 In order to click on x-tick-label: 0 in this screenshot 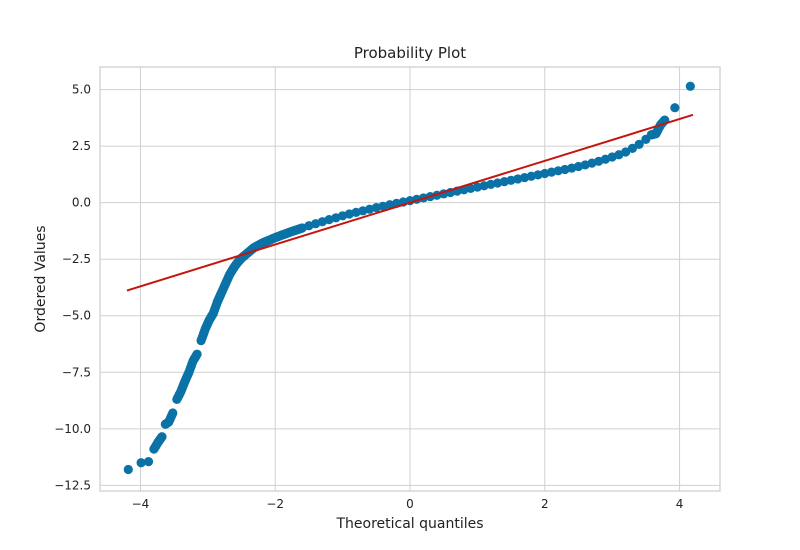, I will do `click(410, 504)`.